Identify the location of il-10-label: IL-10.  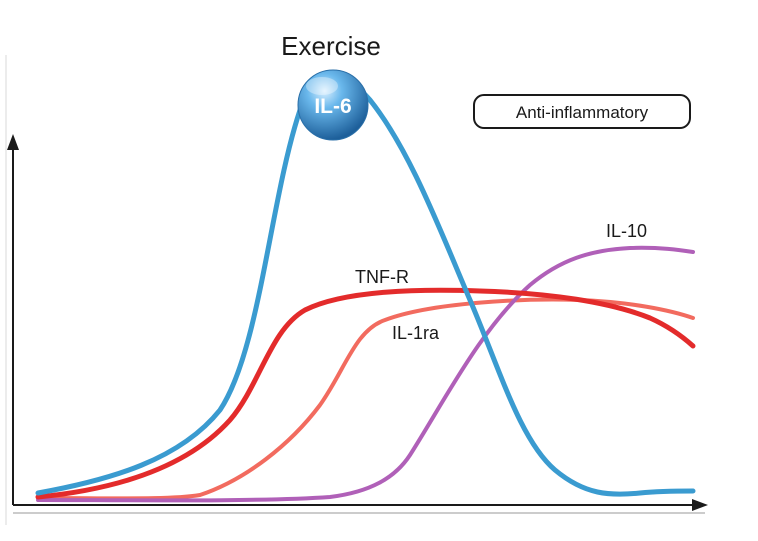
(626, 231).